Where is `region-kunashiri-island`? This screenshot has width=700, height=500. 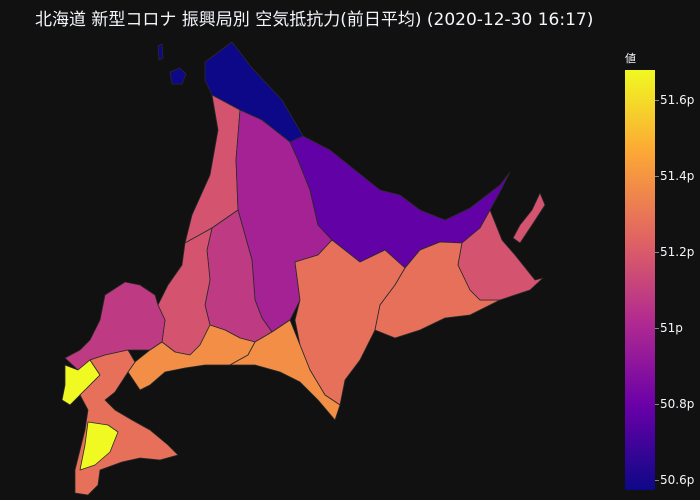
region-kunashiri-island is located at coordinates (529, 218).